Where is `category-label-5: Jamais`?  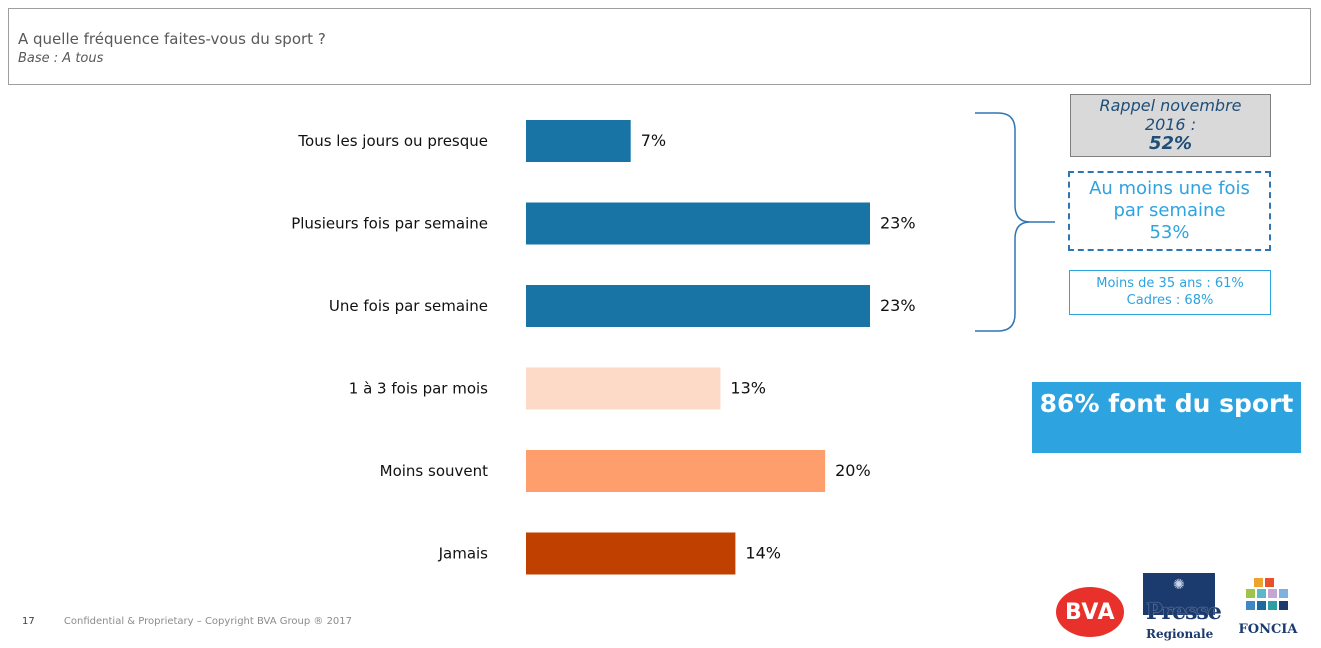
category-label-5: Jamais is located at coordinates (463, 554).